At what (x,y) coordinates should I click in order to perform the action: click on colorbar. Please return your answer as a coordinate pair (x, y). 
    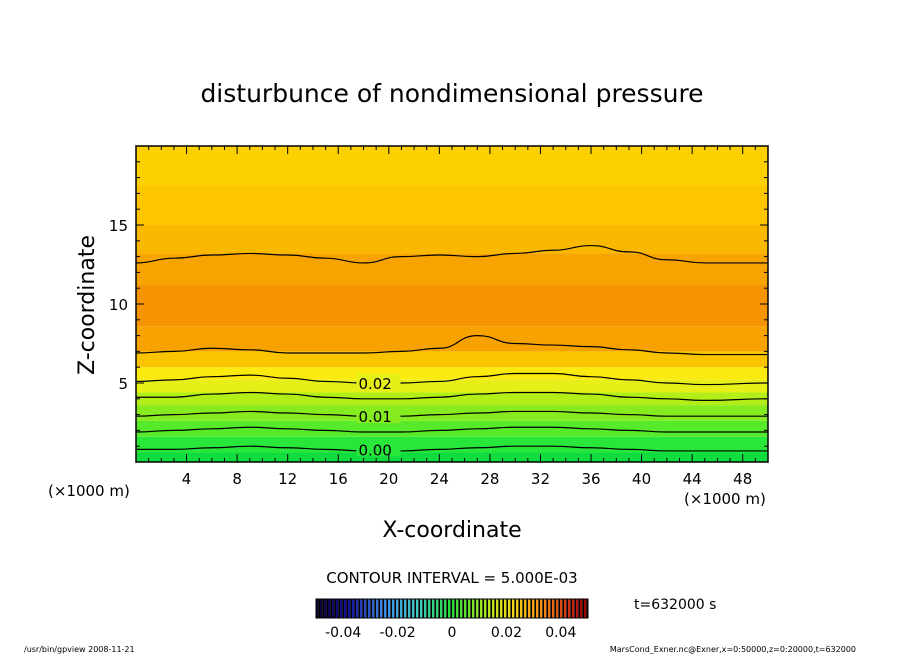
    Looking at the image, I should click on (452, 608).